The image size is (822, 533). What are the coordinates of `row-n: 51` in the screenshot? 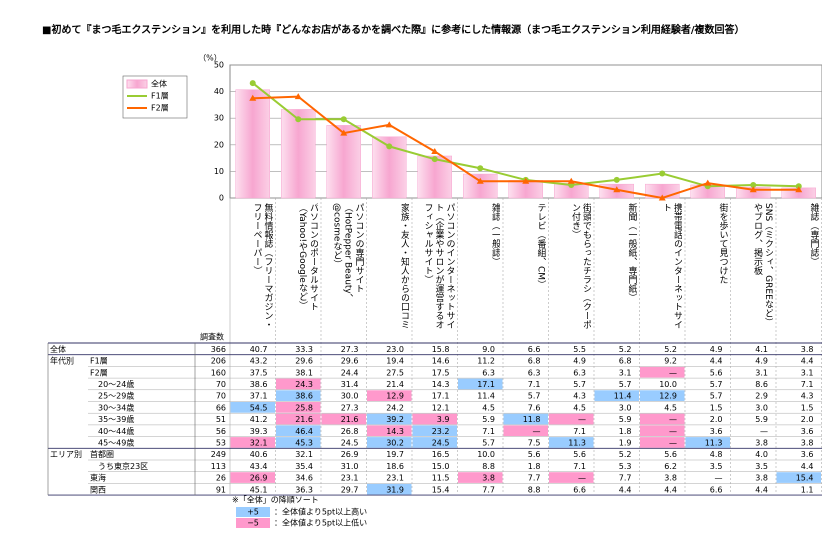 It's located at (221, 419).